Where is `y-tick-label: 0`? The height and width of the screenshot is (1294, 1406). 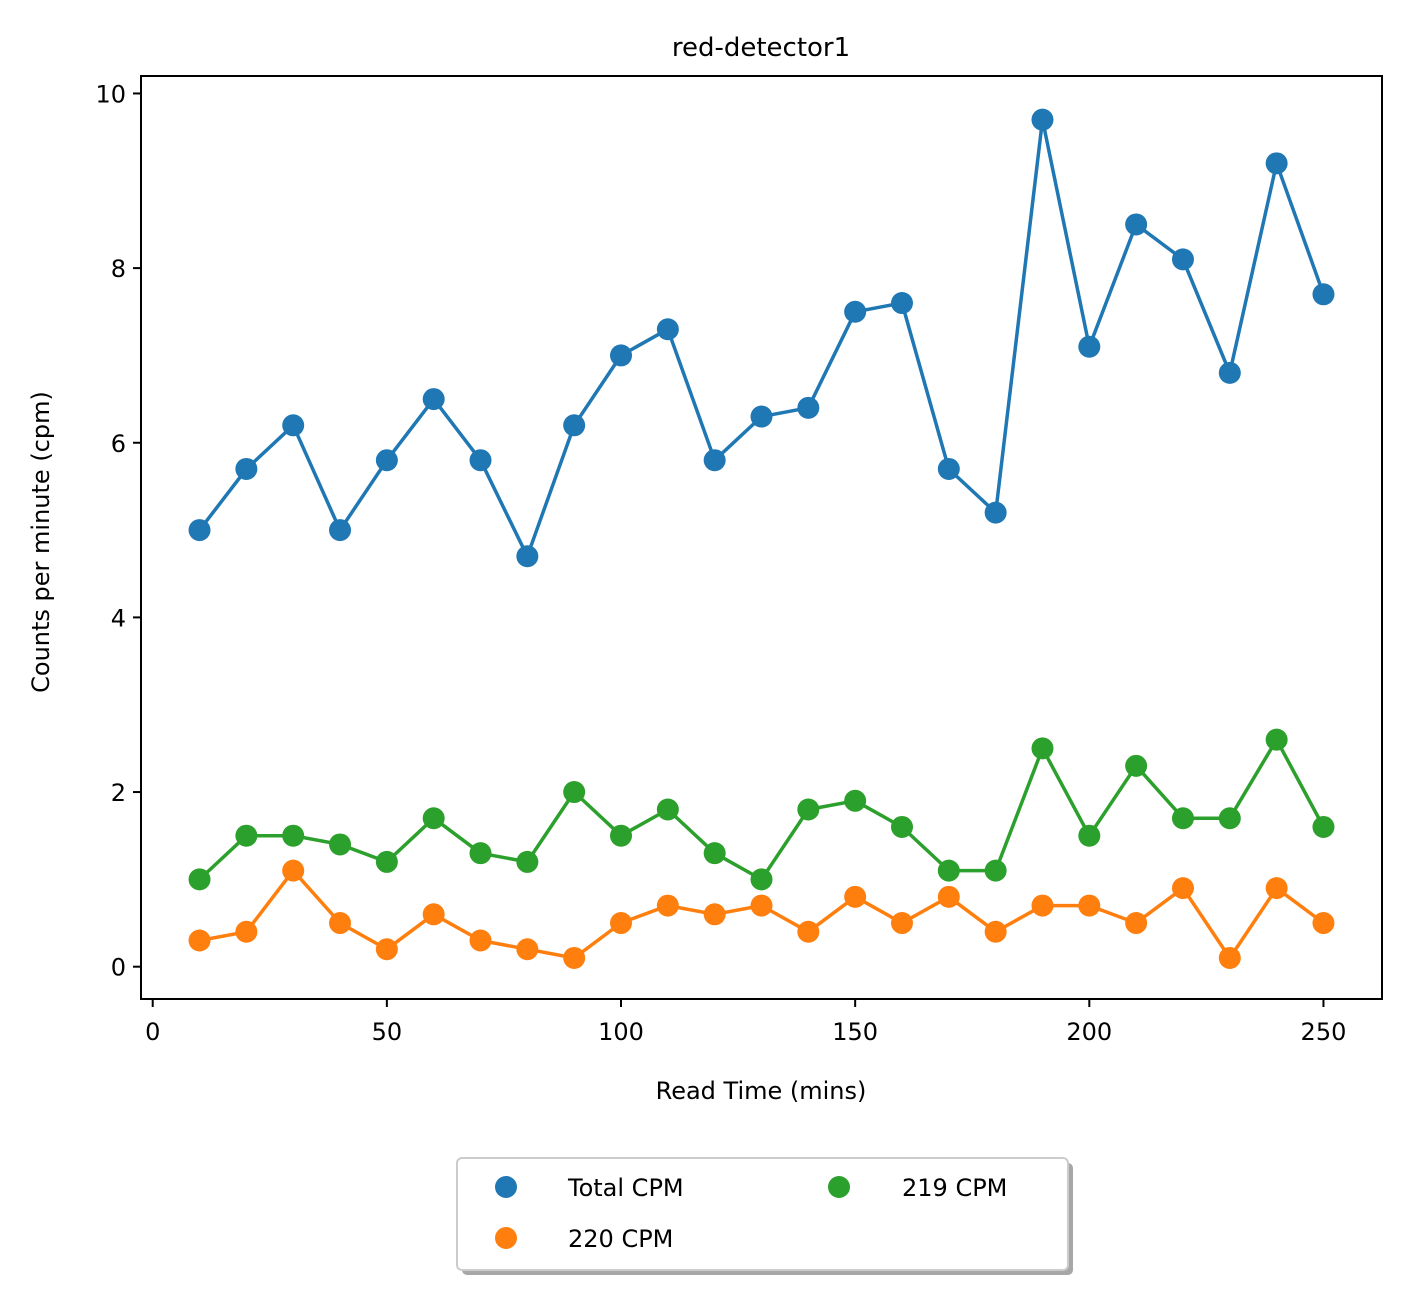 y-tick-label: 0 is located at coordinates (118, 968).